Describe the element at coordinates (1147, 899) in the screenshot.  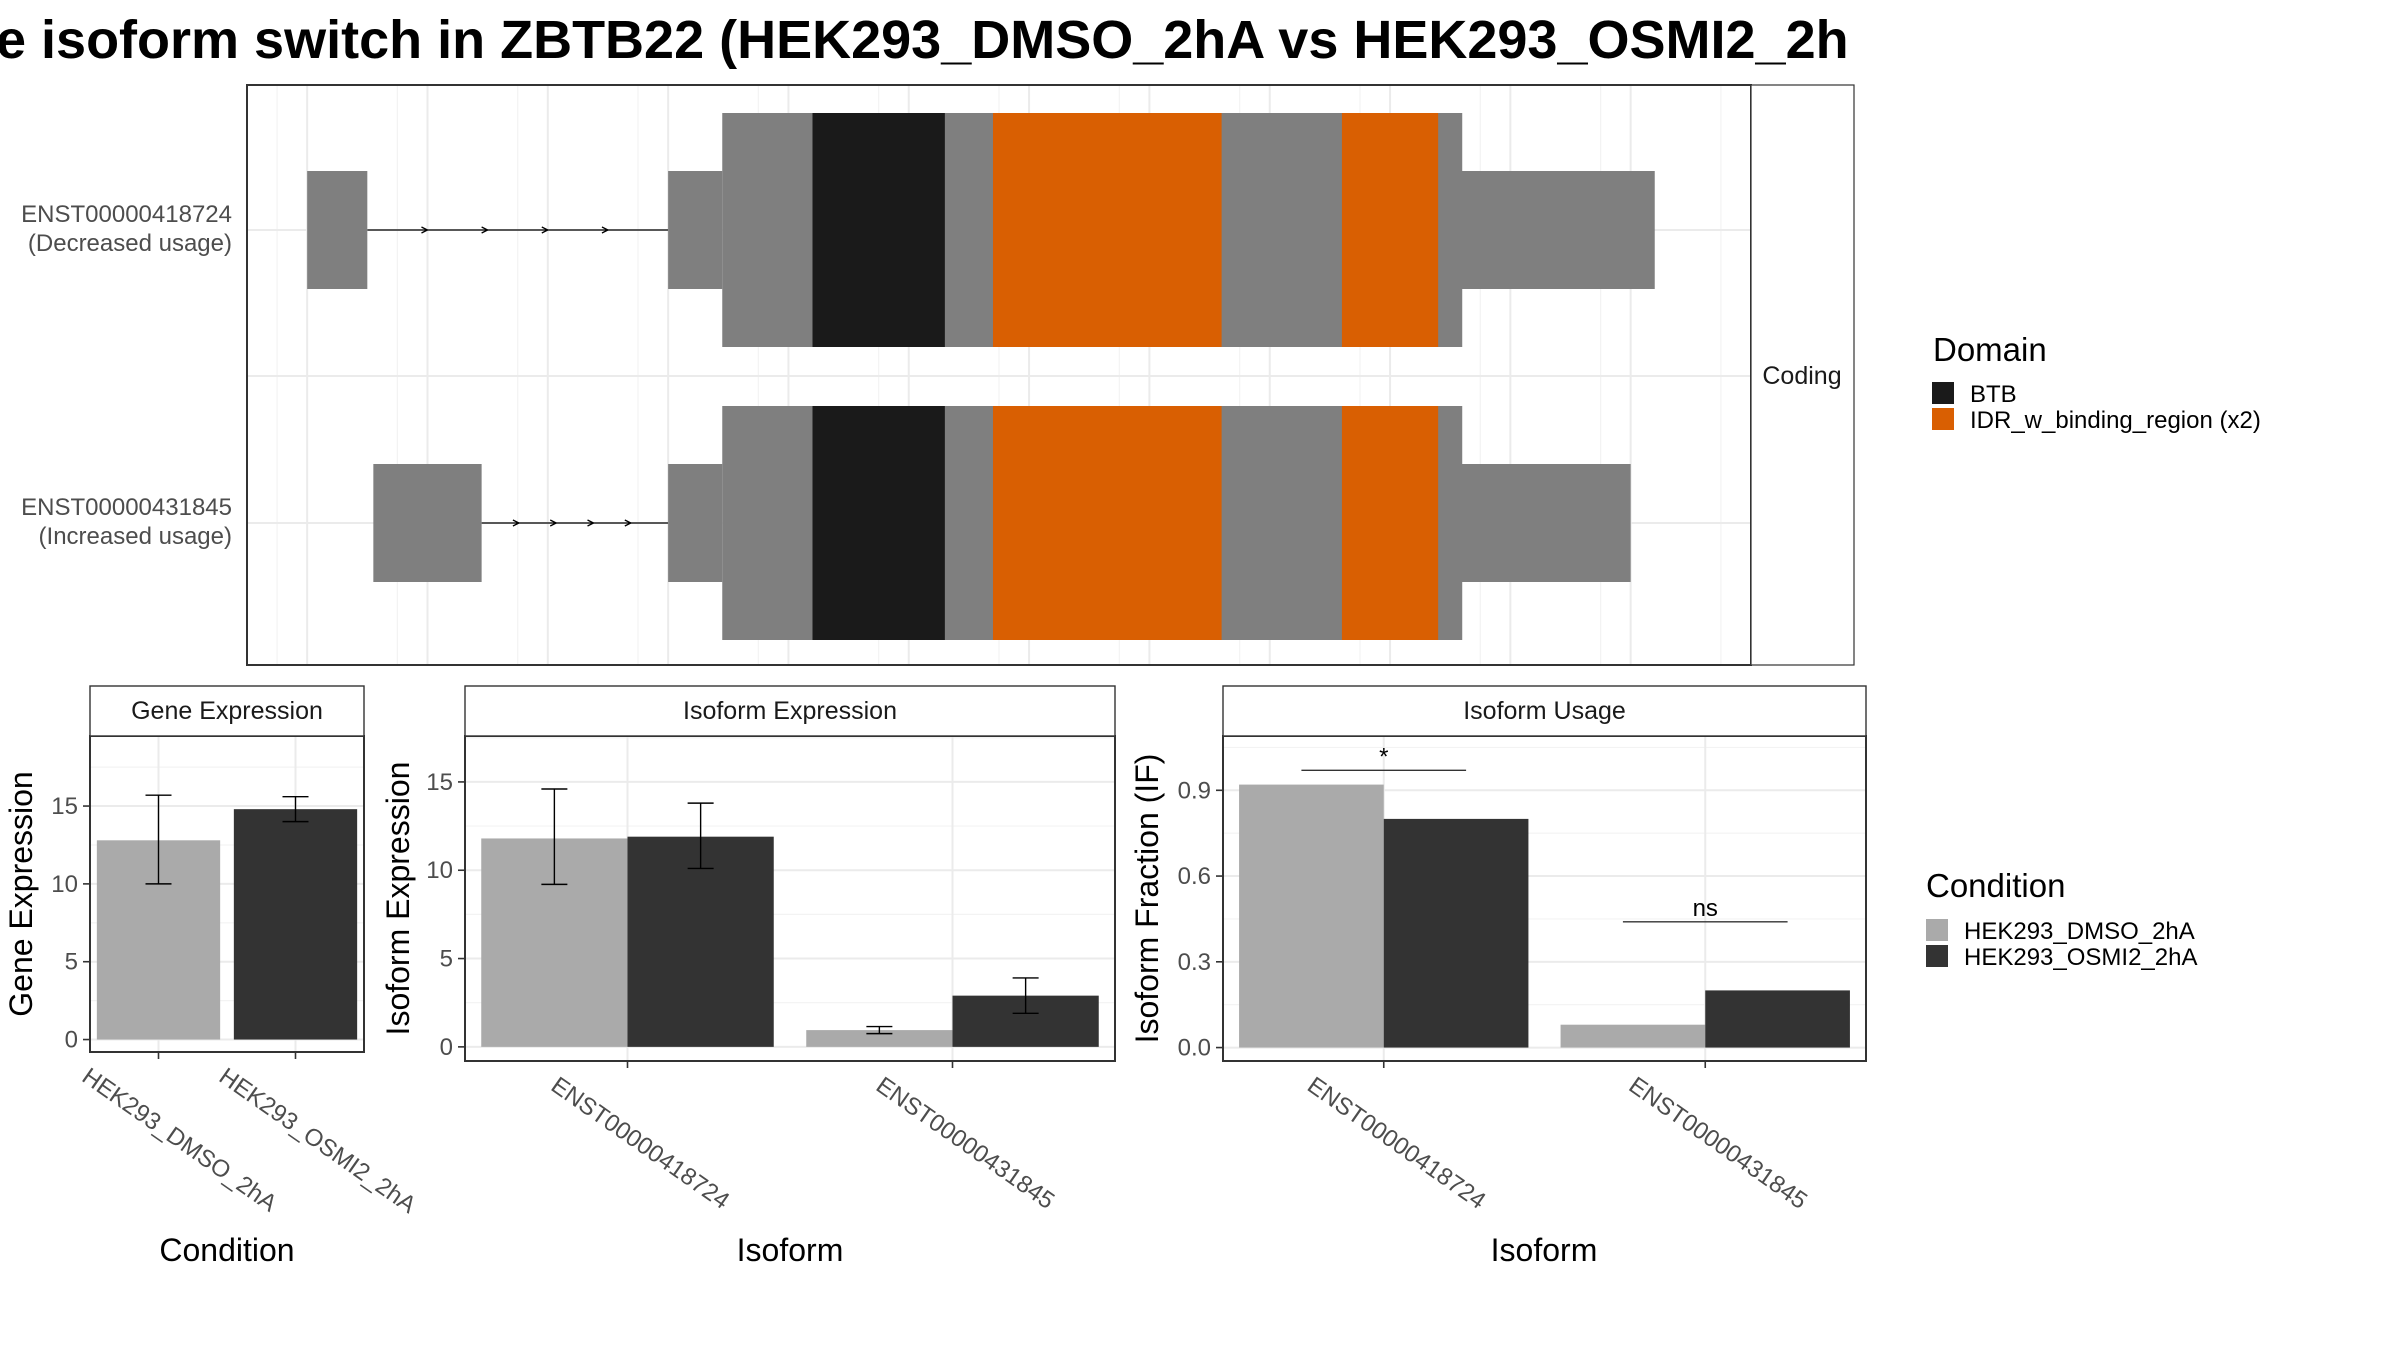
I see `y-axis-title: Isoform Fraction (IF)` at that location.